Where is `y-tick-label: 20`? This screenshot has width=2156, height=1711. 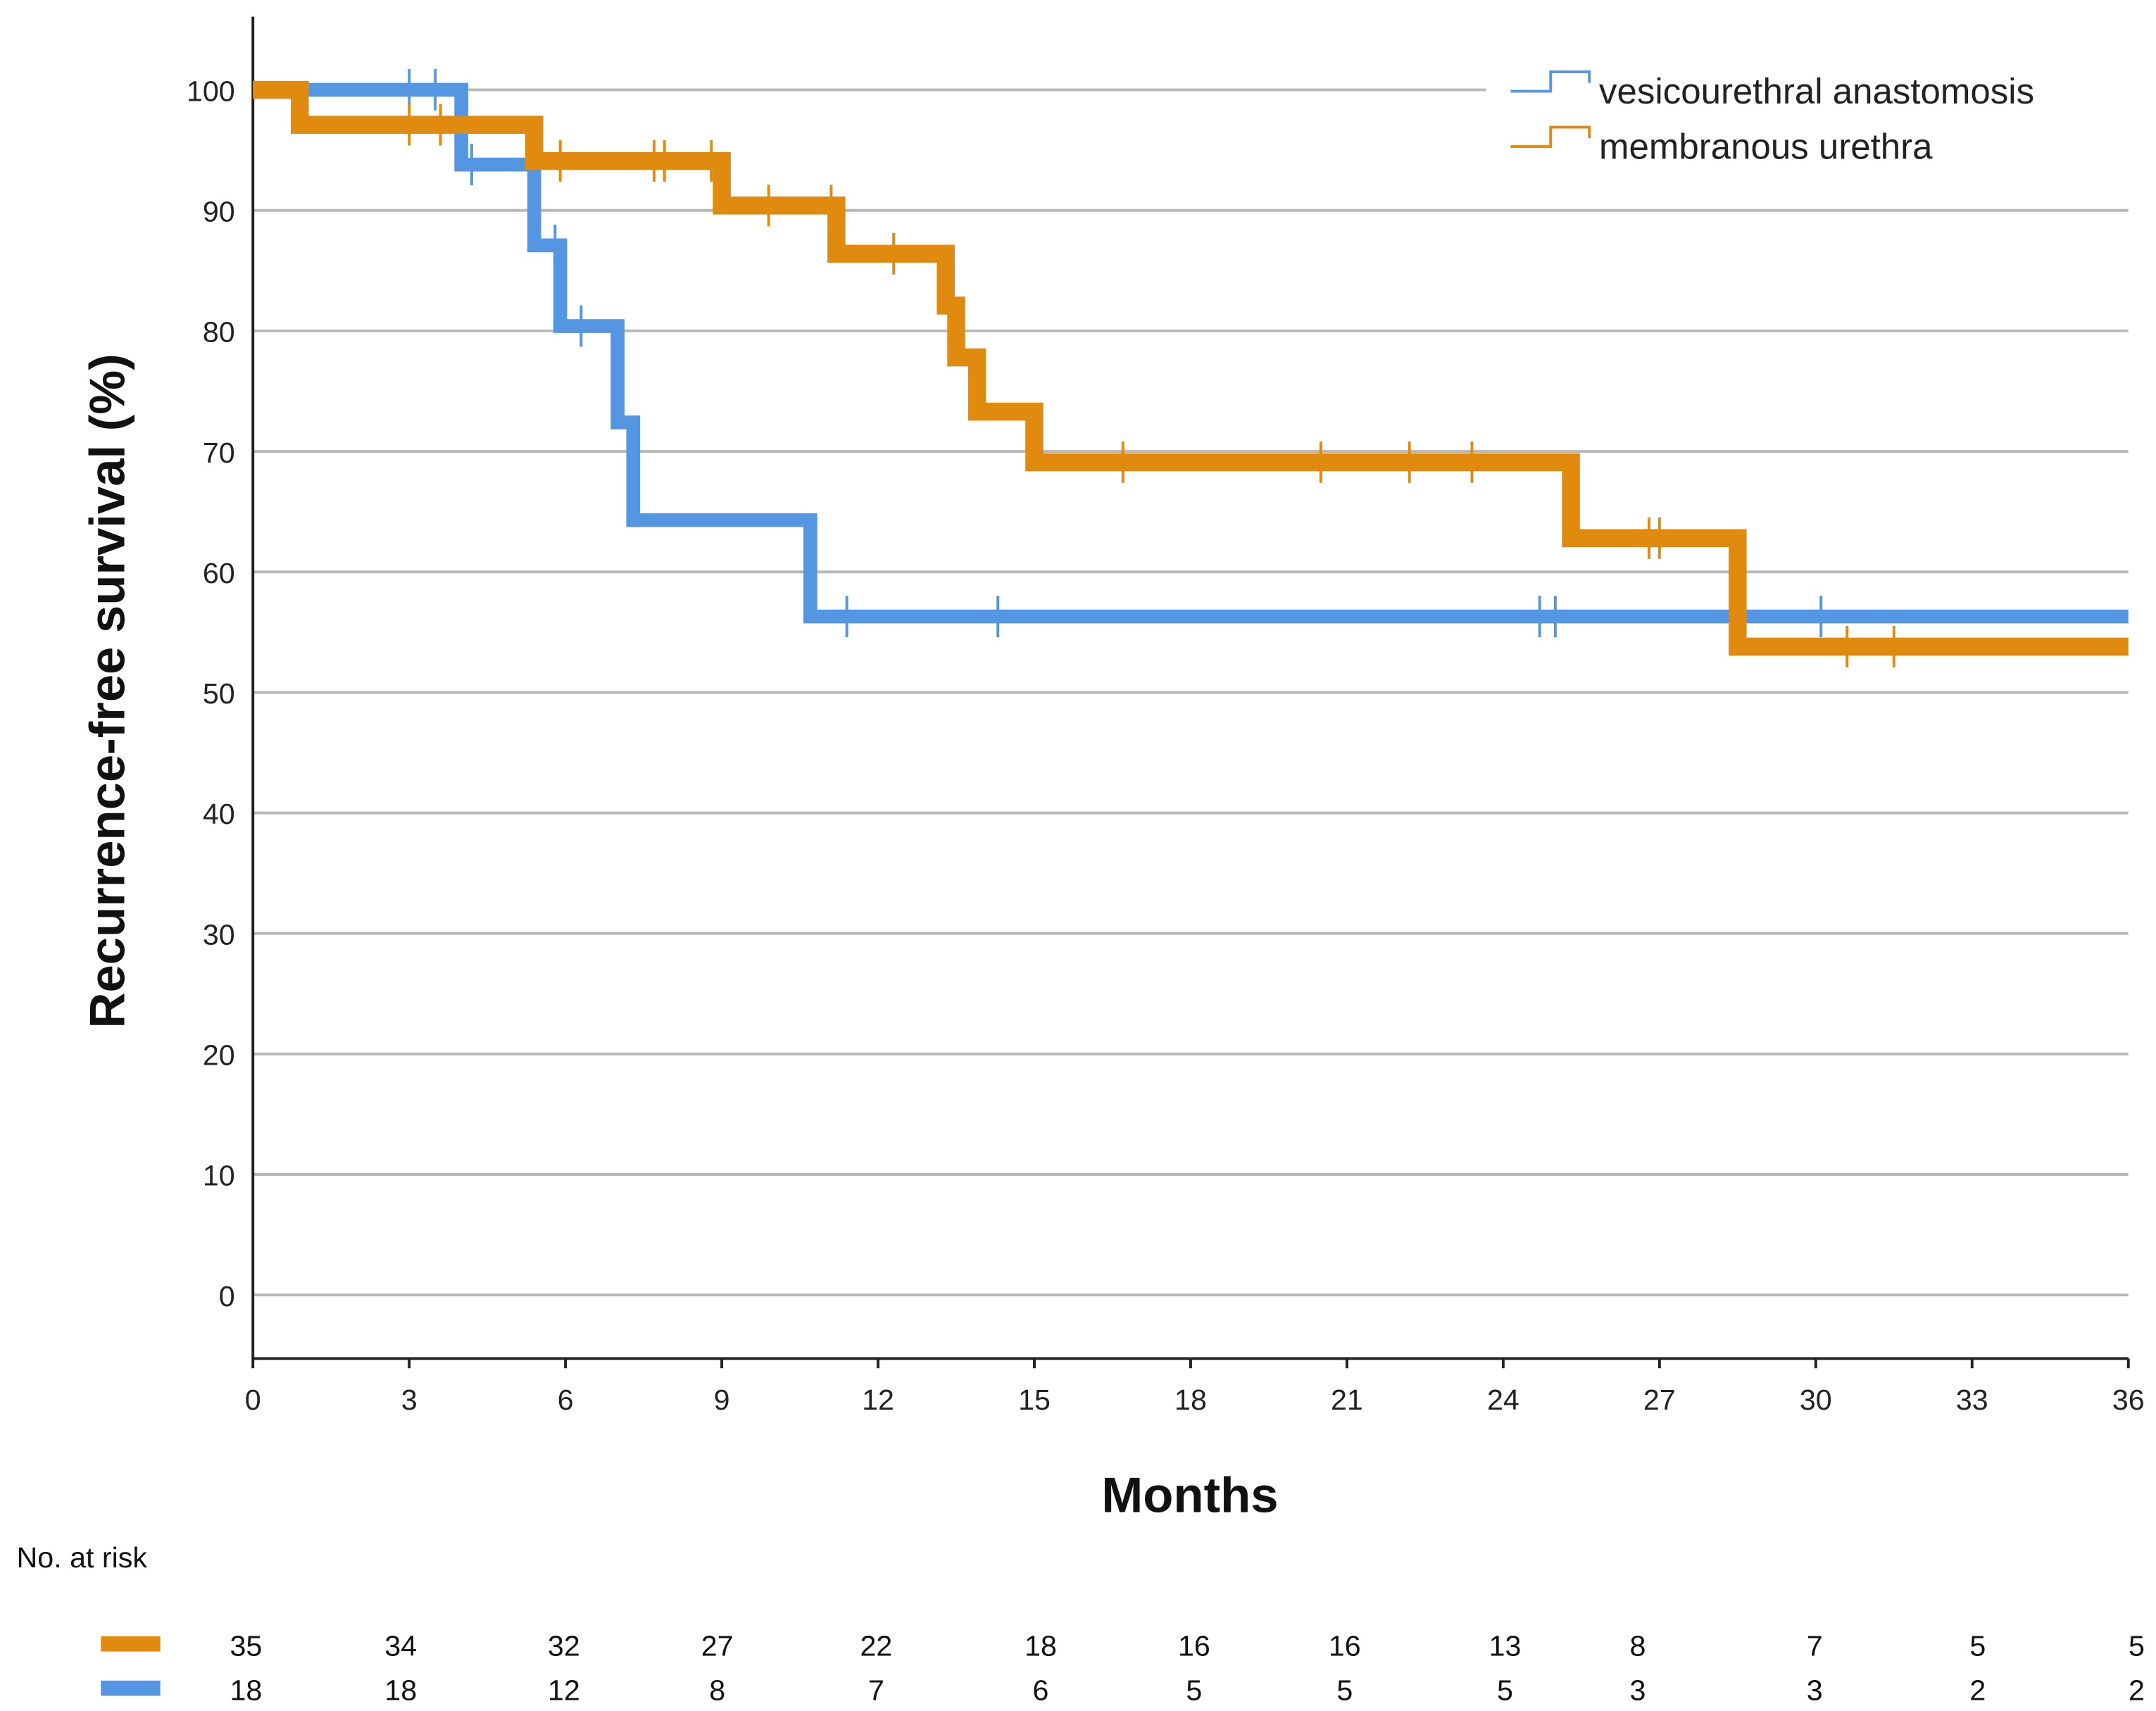
y-tick-label: 20 is located at coordinates (219, 1055).